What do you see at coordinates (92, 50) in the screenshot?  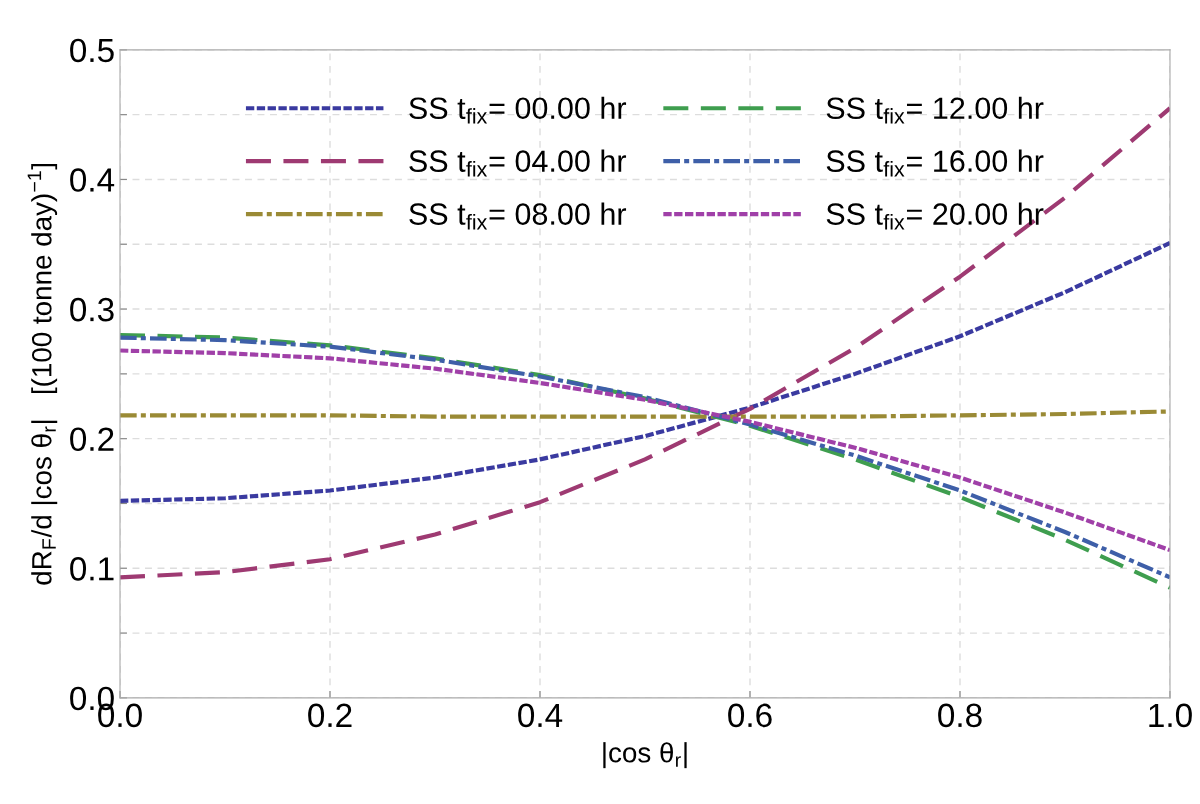 I see `y-tick-label: 0.5` at bounding box center [92, 50].